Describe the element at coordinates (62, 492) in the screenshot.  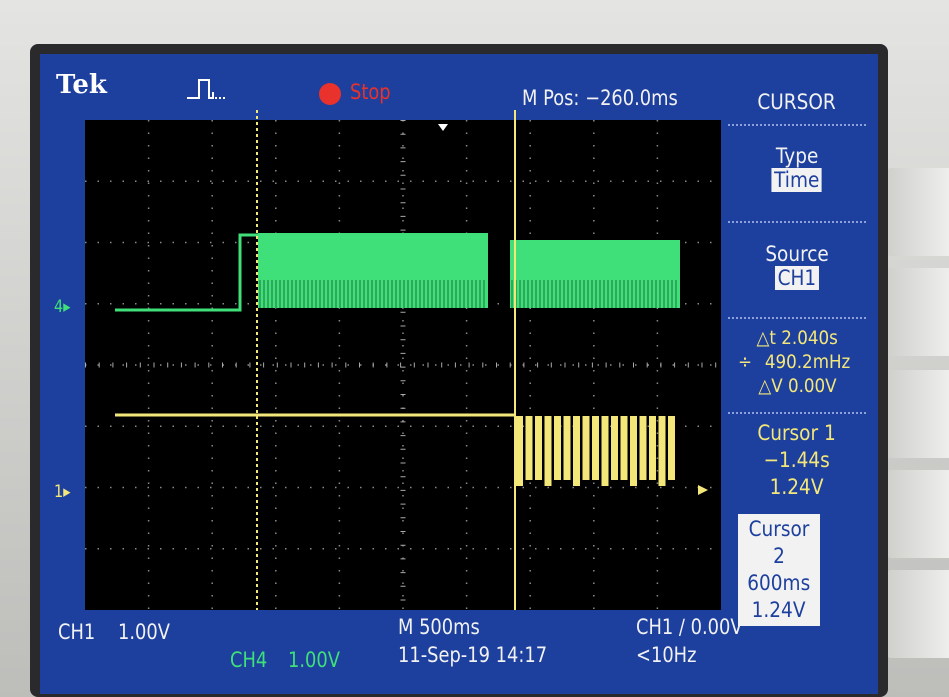
I see `ch1-ground-marker: 1▸` at that location.